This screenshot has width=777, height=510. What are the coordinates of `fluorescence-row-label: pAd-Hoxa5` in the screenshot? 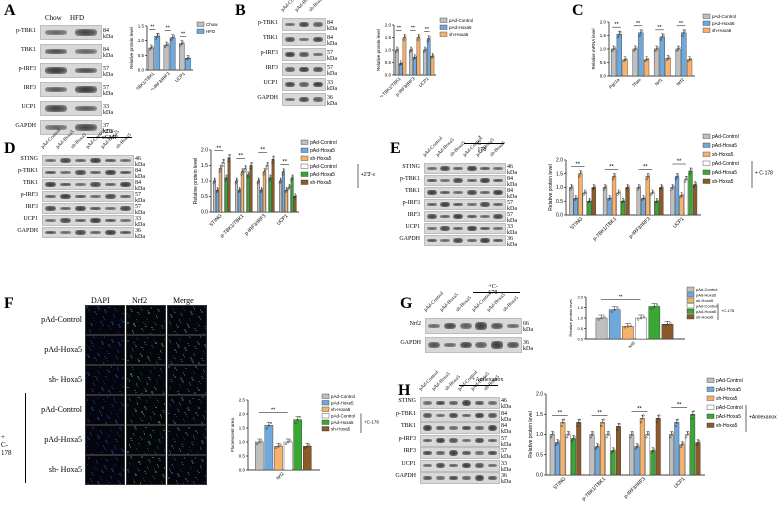 It's located at (63, 439).